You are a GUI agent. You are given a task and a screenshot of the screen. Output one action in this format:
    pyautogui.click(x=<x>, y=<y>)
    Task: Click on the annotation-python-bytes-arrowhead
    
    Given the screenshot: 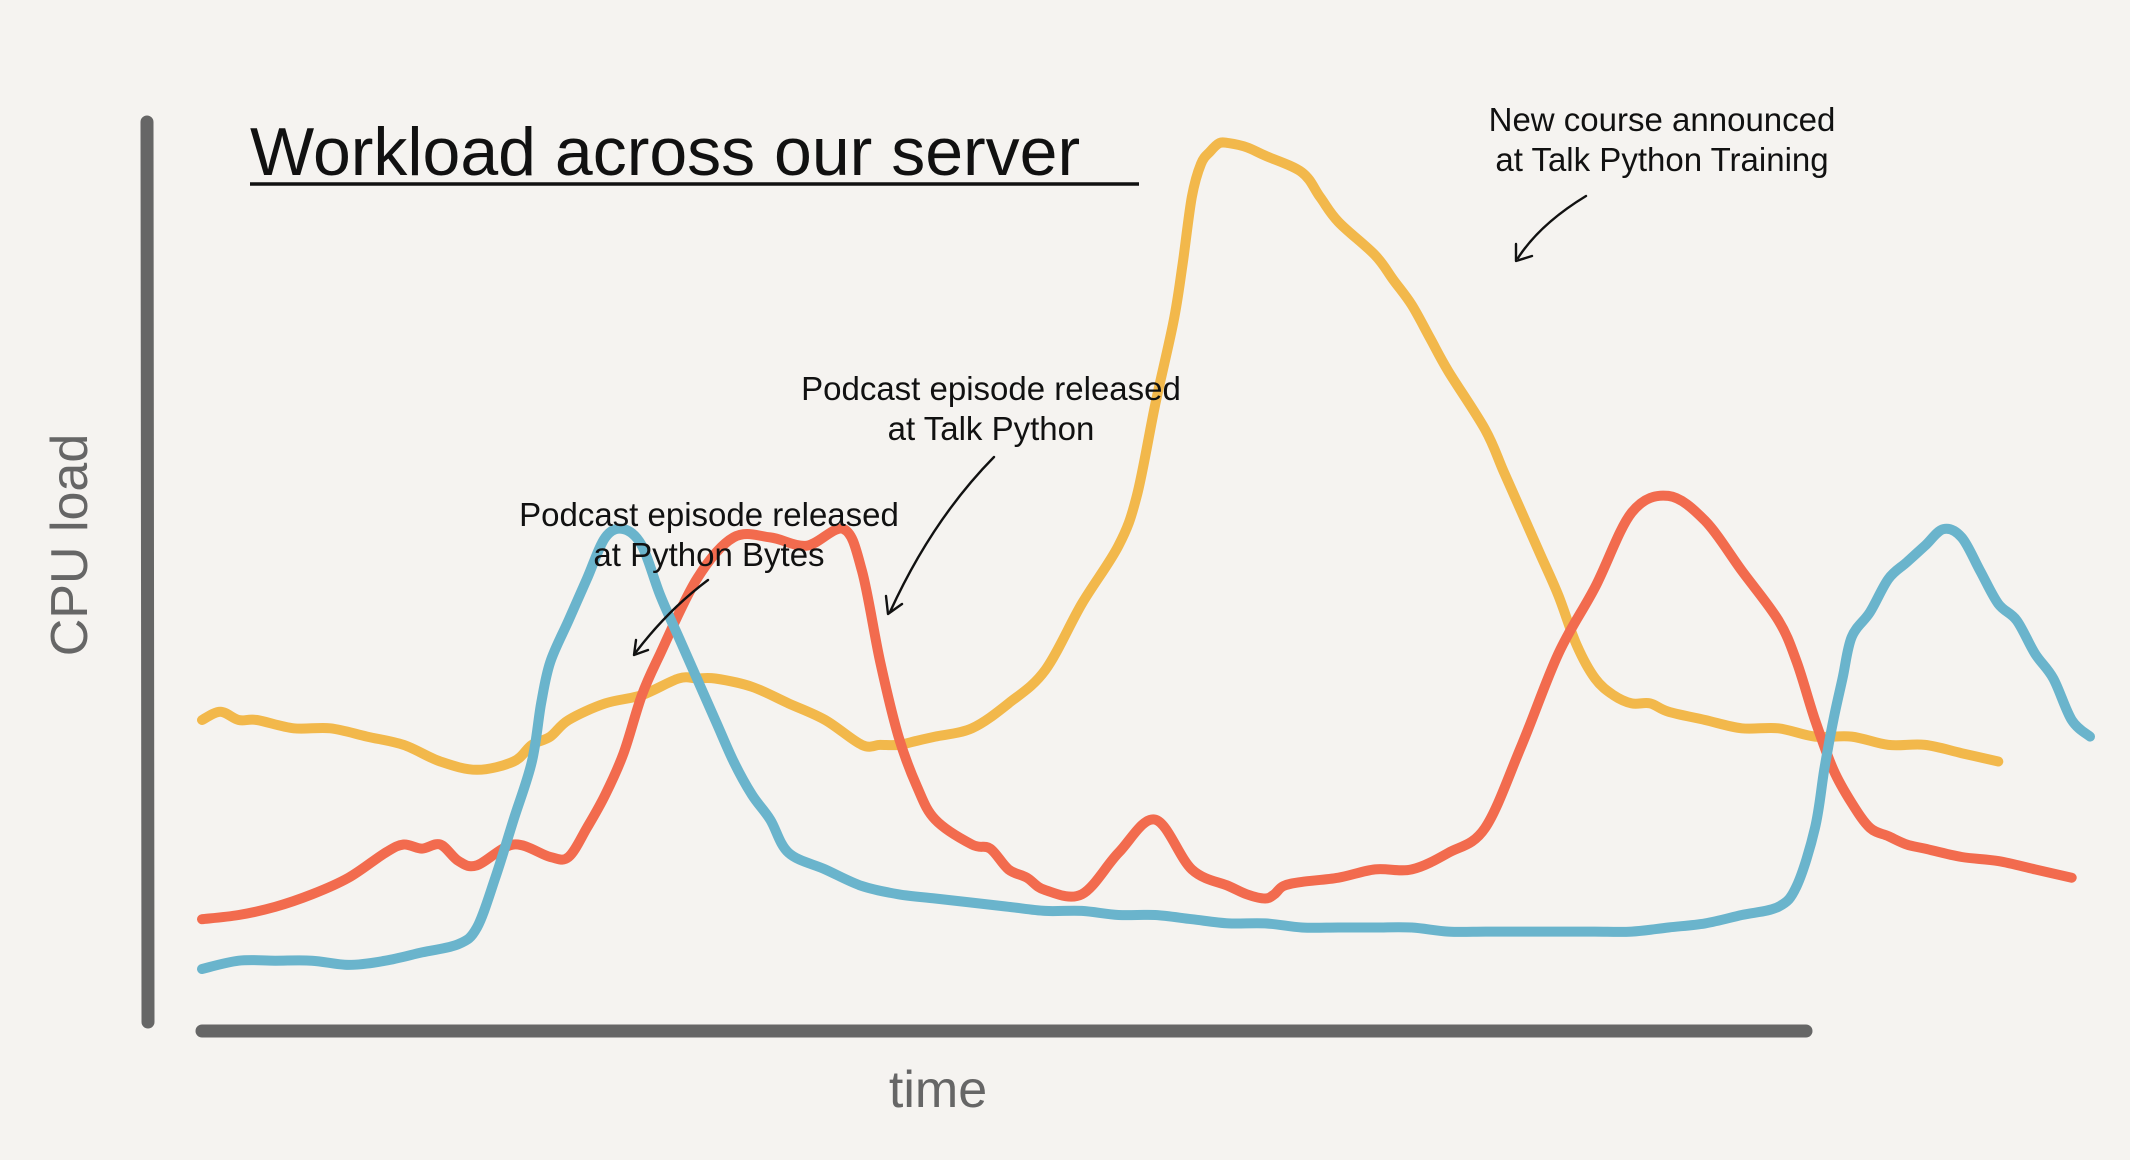 What is the action you would take?
    pyautogui.click(x=641, y=647)
    